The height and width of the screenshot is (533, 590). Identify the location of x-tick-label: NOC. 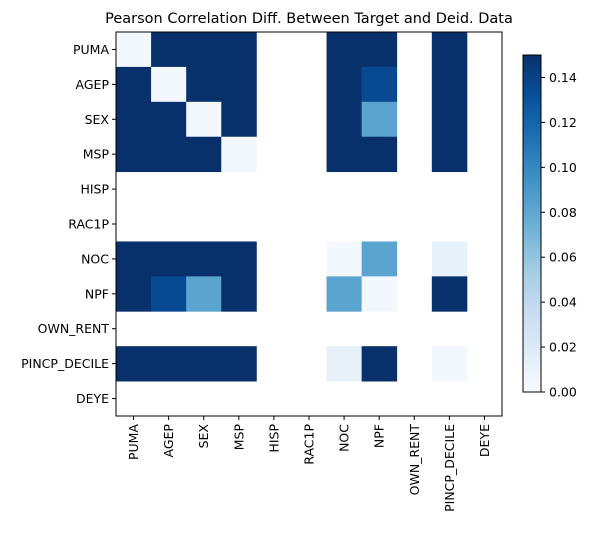
(344, 438).